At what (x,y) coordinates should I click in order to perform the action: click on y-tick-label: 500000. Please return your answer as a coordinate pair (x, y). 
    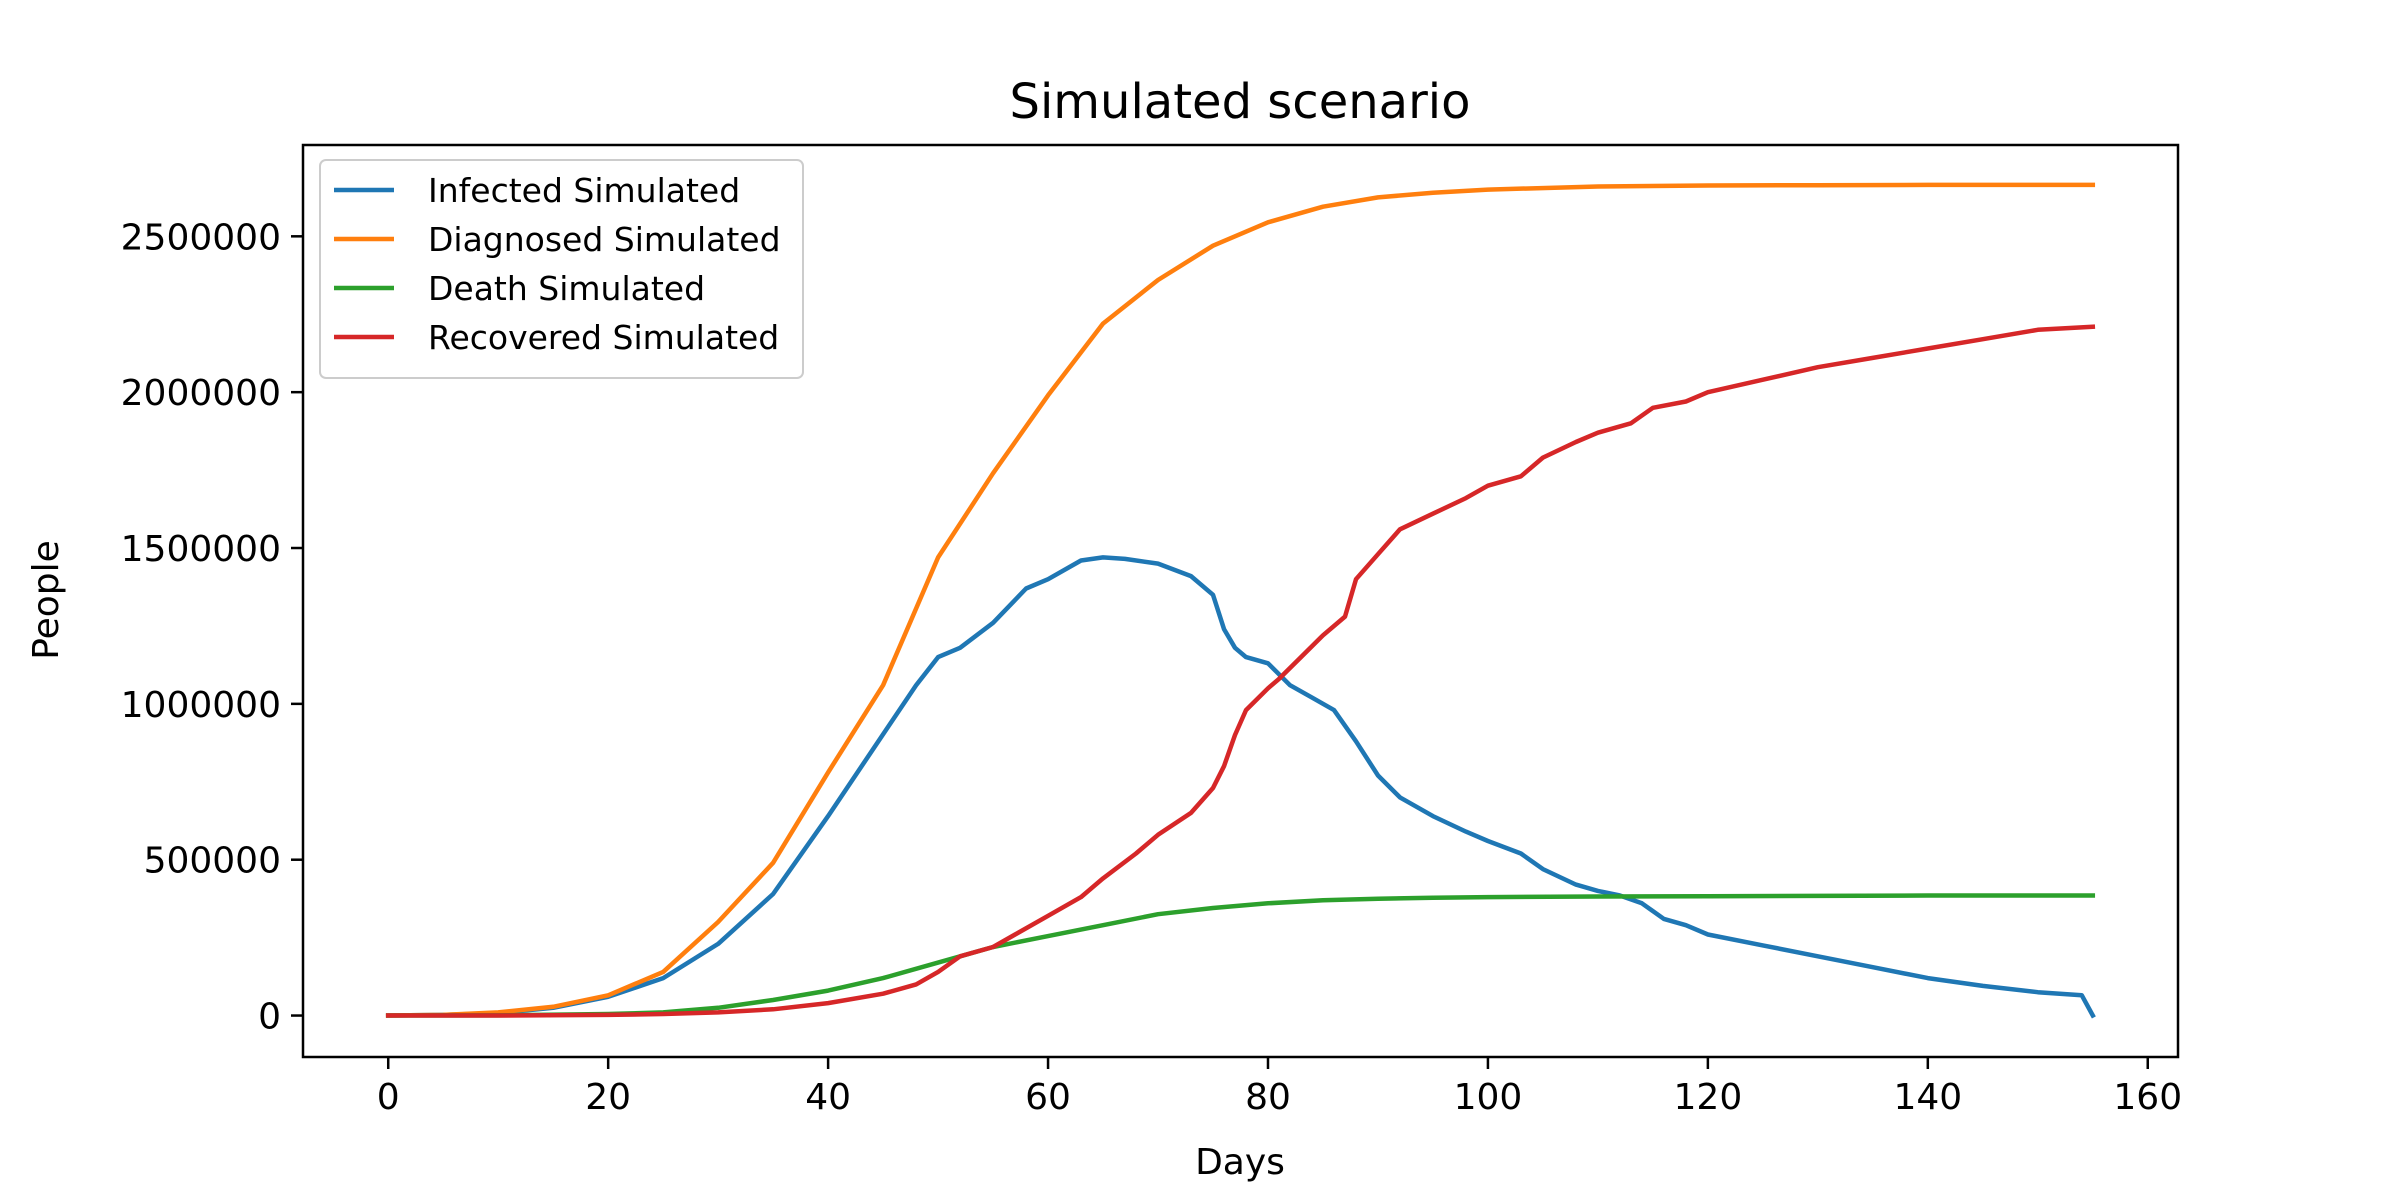
    Looking at the image, I should click on (212, 861).